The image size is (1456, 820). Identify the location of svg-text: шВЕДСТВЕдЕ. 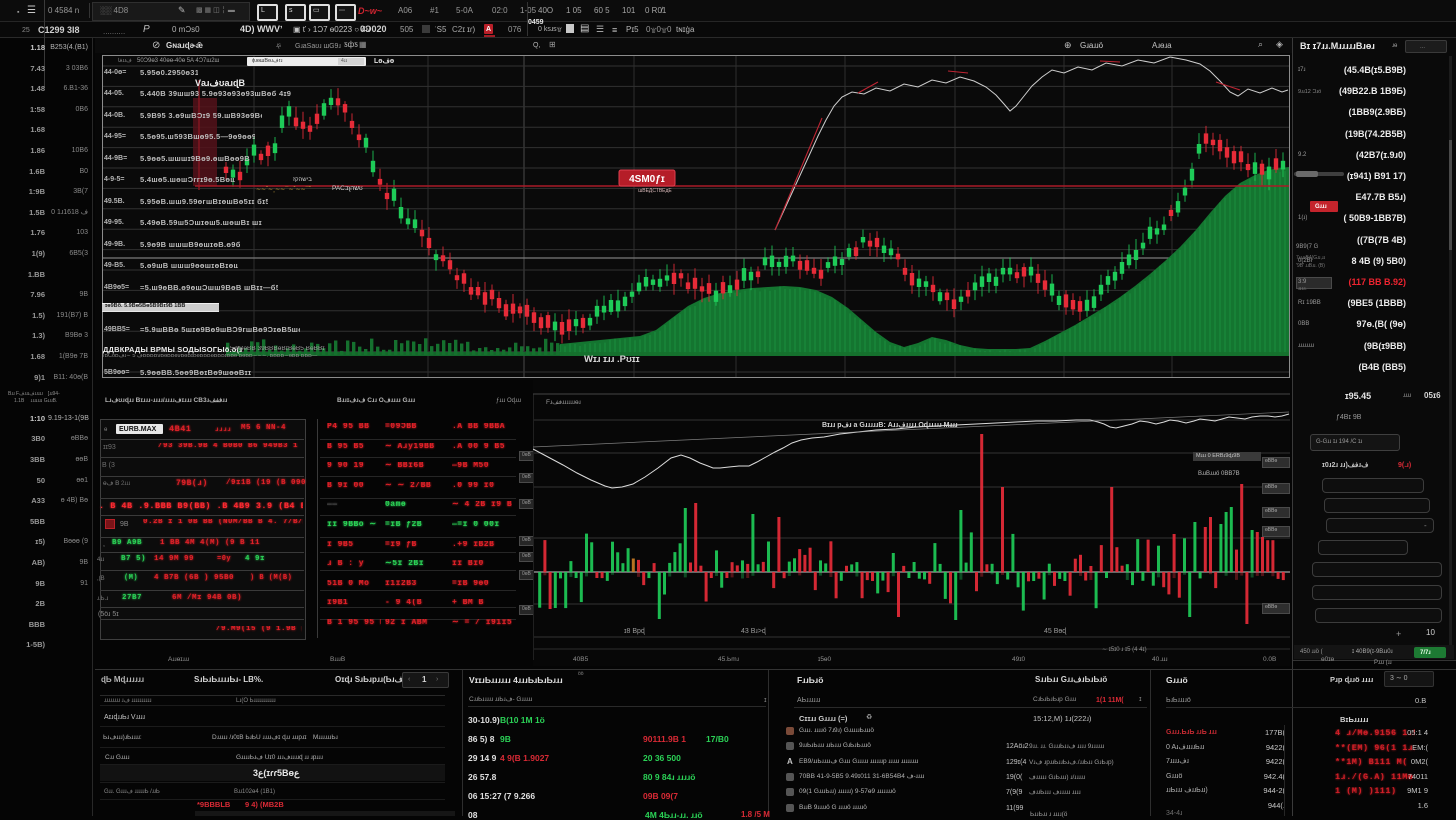
(655, 191).